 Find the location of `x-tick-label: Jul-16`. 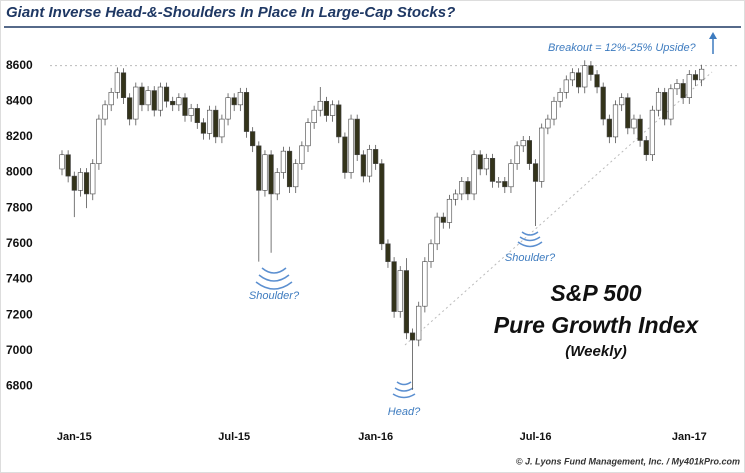

x-tick-label: Jul-16 is located at coordinates (536, 437).